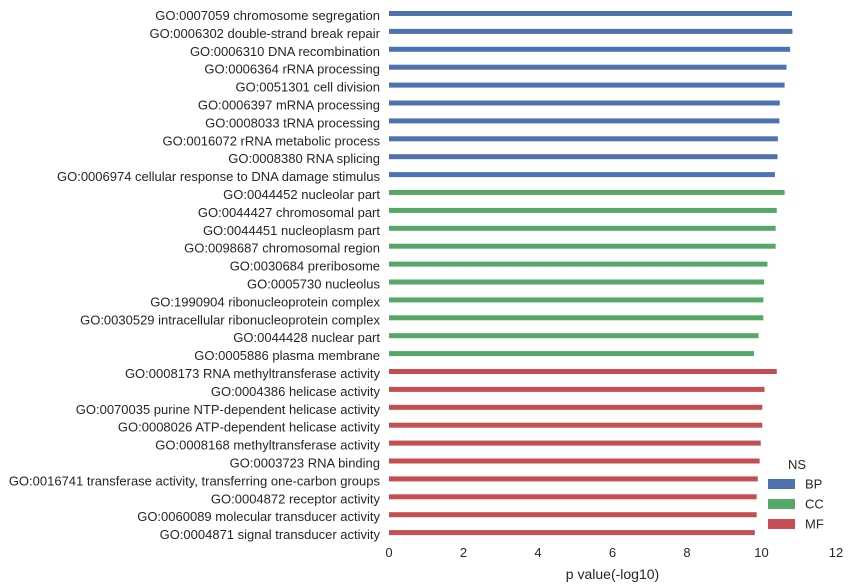 The height and width of the screenshot is (587, 850). I want to click on category-label: GO:0005730 nucleolus, so click(313, 284).